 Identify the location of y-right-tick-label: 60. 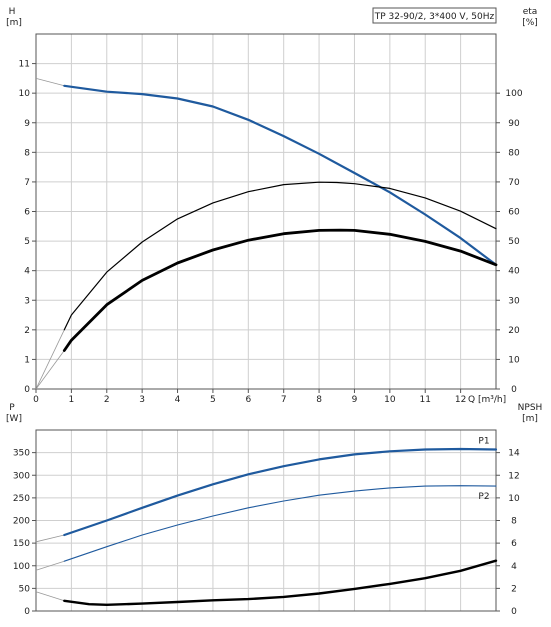
(514, 213).